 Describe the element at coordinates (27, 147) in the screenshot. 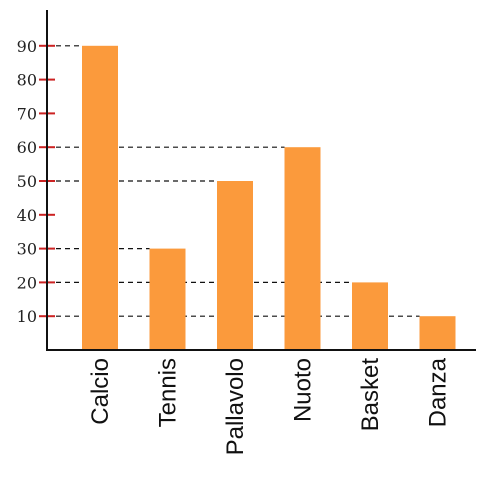

I see `y-tick-label: 60` at that location.